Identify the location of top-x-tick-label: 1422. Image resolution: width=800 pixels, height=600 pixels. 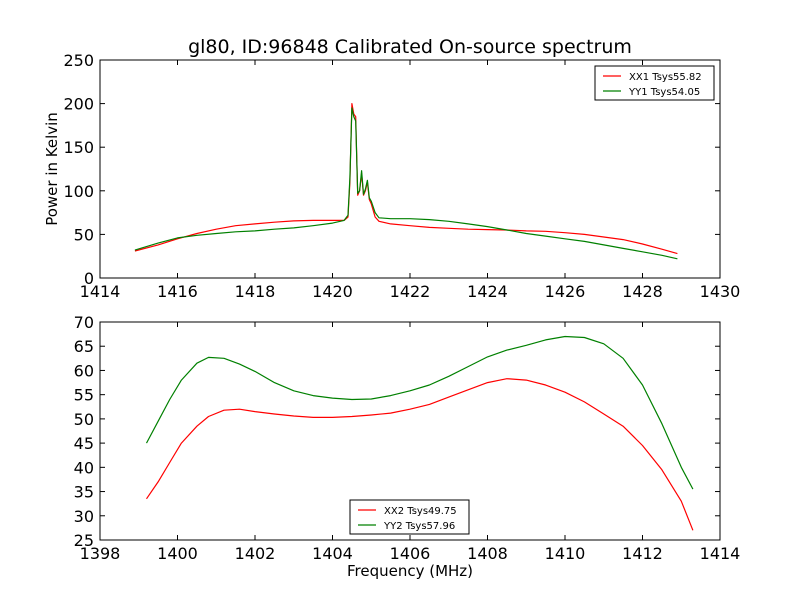
(410, 291).